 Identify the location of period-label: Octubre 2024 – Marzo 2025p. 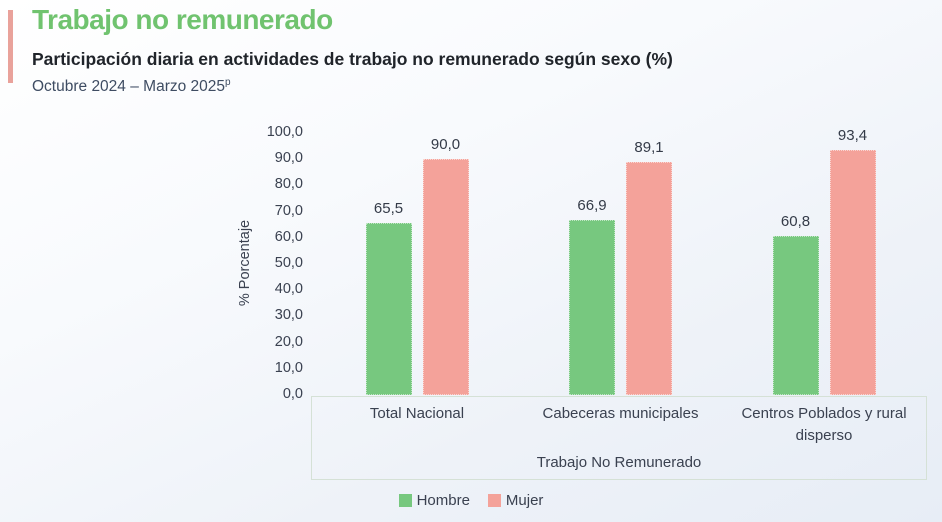
(131, 86).